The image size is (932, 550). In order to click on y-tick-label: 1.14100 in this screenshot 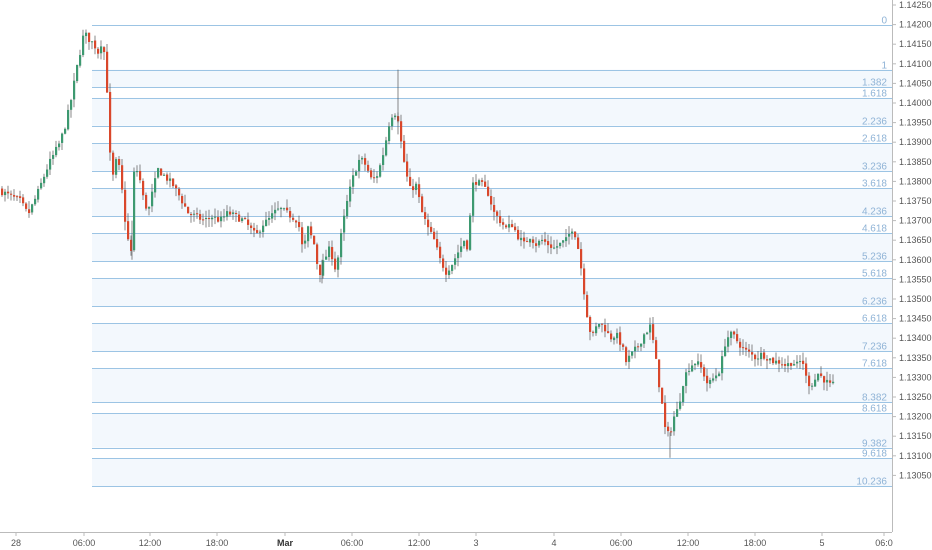, I will do `click(915, 64)`.